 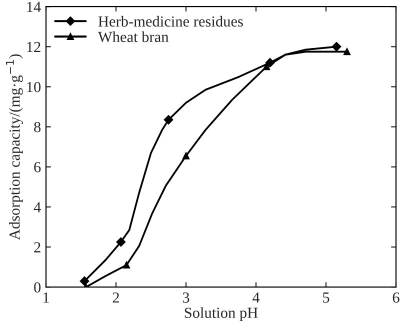 What do you see at coordinates (326, 297) in the screenshot?
I see `x-tick-label: 5` at bounding box center [326, 297].